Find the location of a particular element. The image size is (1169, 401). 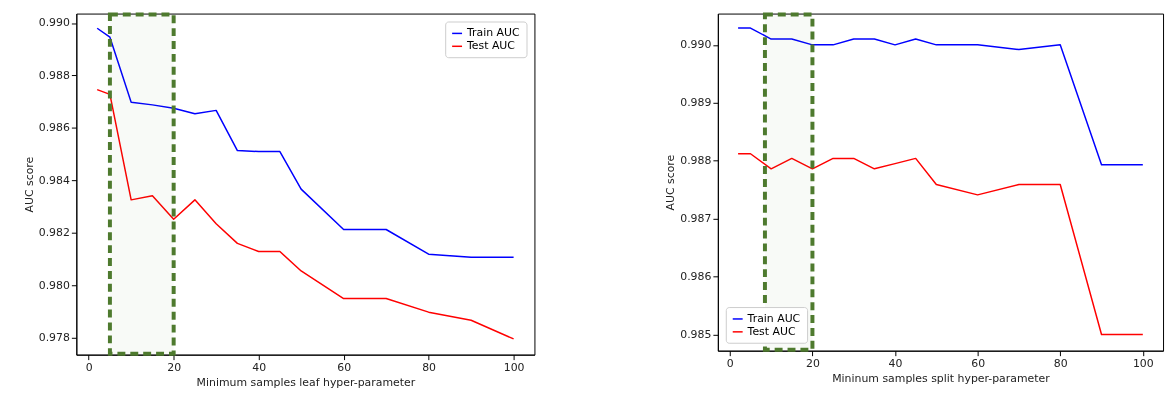

y-tick-label: 0.978 is located at coordinates (54, 338).